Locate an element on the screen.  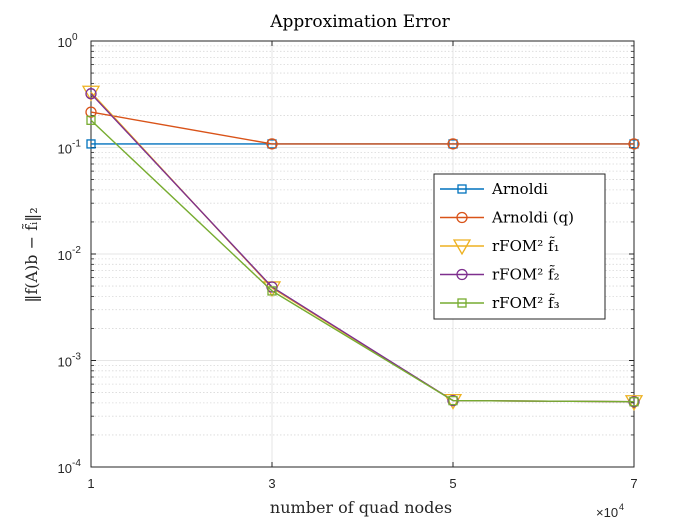
legend-item: rFOM² f̃₃ is located at coordinates (500, 303).